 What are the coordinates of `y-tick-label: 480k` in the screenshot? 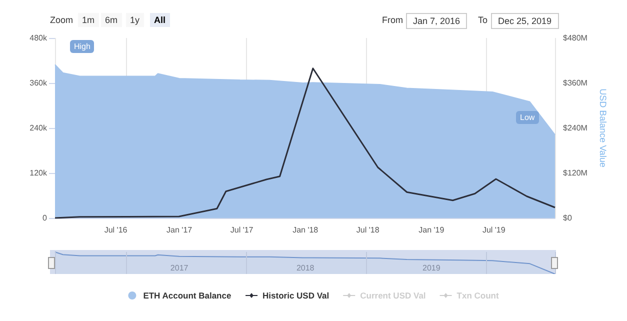 It's located at (39, 38).